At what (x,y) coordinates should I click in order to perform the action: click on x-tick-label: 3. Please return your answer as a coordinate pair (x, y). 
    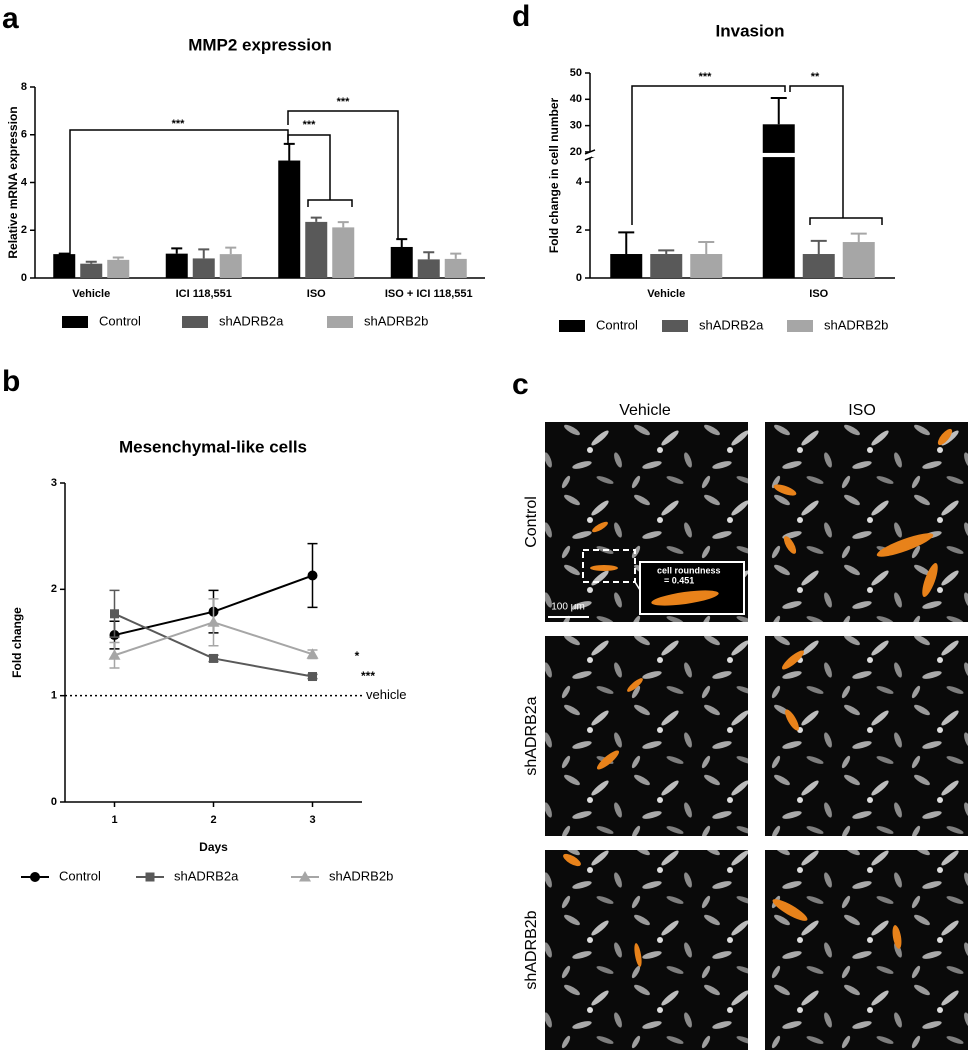
    Looking at the image, I should click on (312, 820).